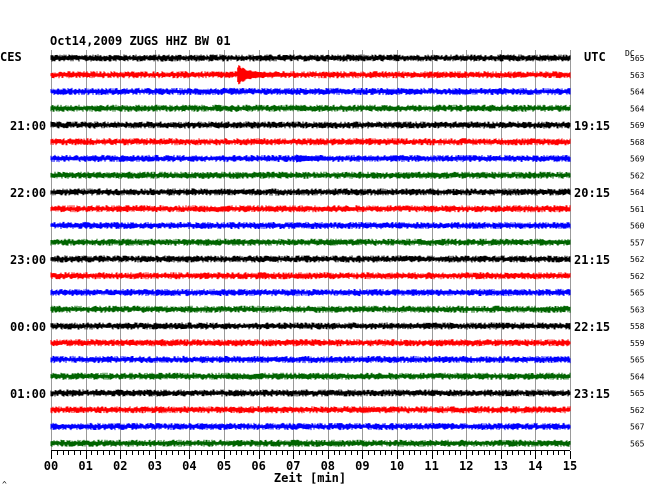 Image resolution: width=650 pixels, height=494 pixels. I want to click on dc-header-label: DC, so click(630, 53).